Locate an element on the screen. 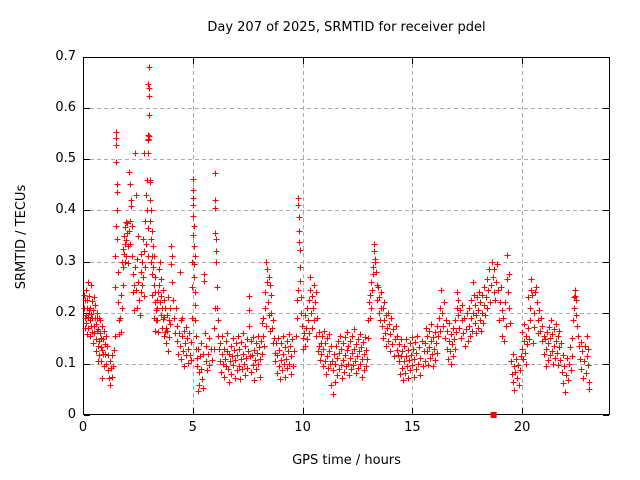  x-tick-label: 10 is located at coordinates (302, 427).